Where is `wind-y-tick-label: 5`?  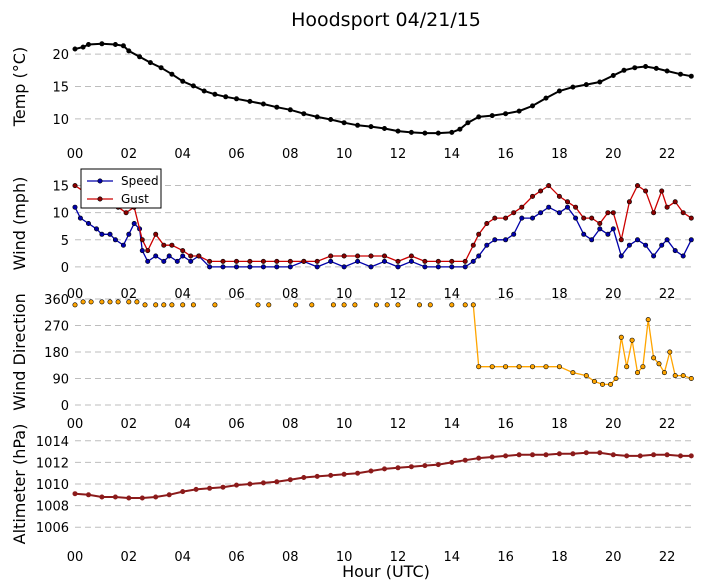
wind-y-tick-label: 5 is located at coordinates (65, 241).